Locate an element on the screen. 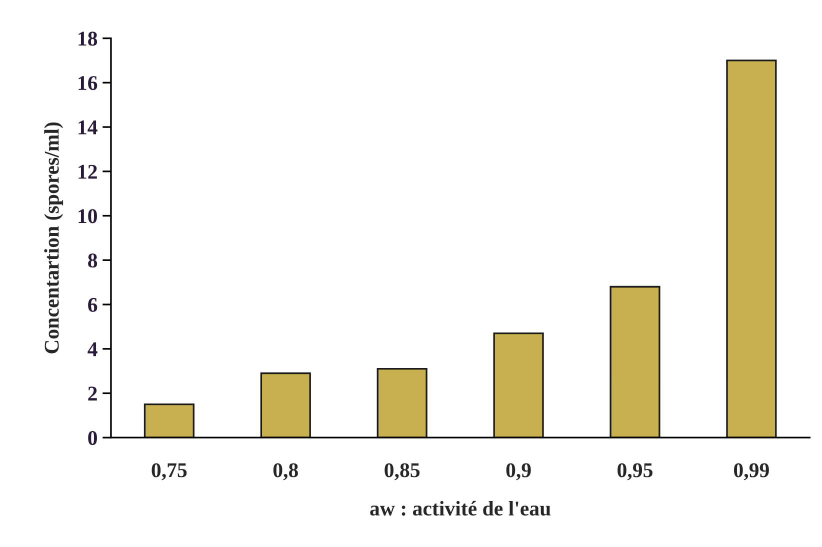  x-axis-title: aw : activité de l'eau is located at coordinates (460, 508).